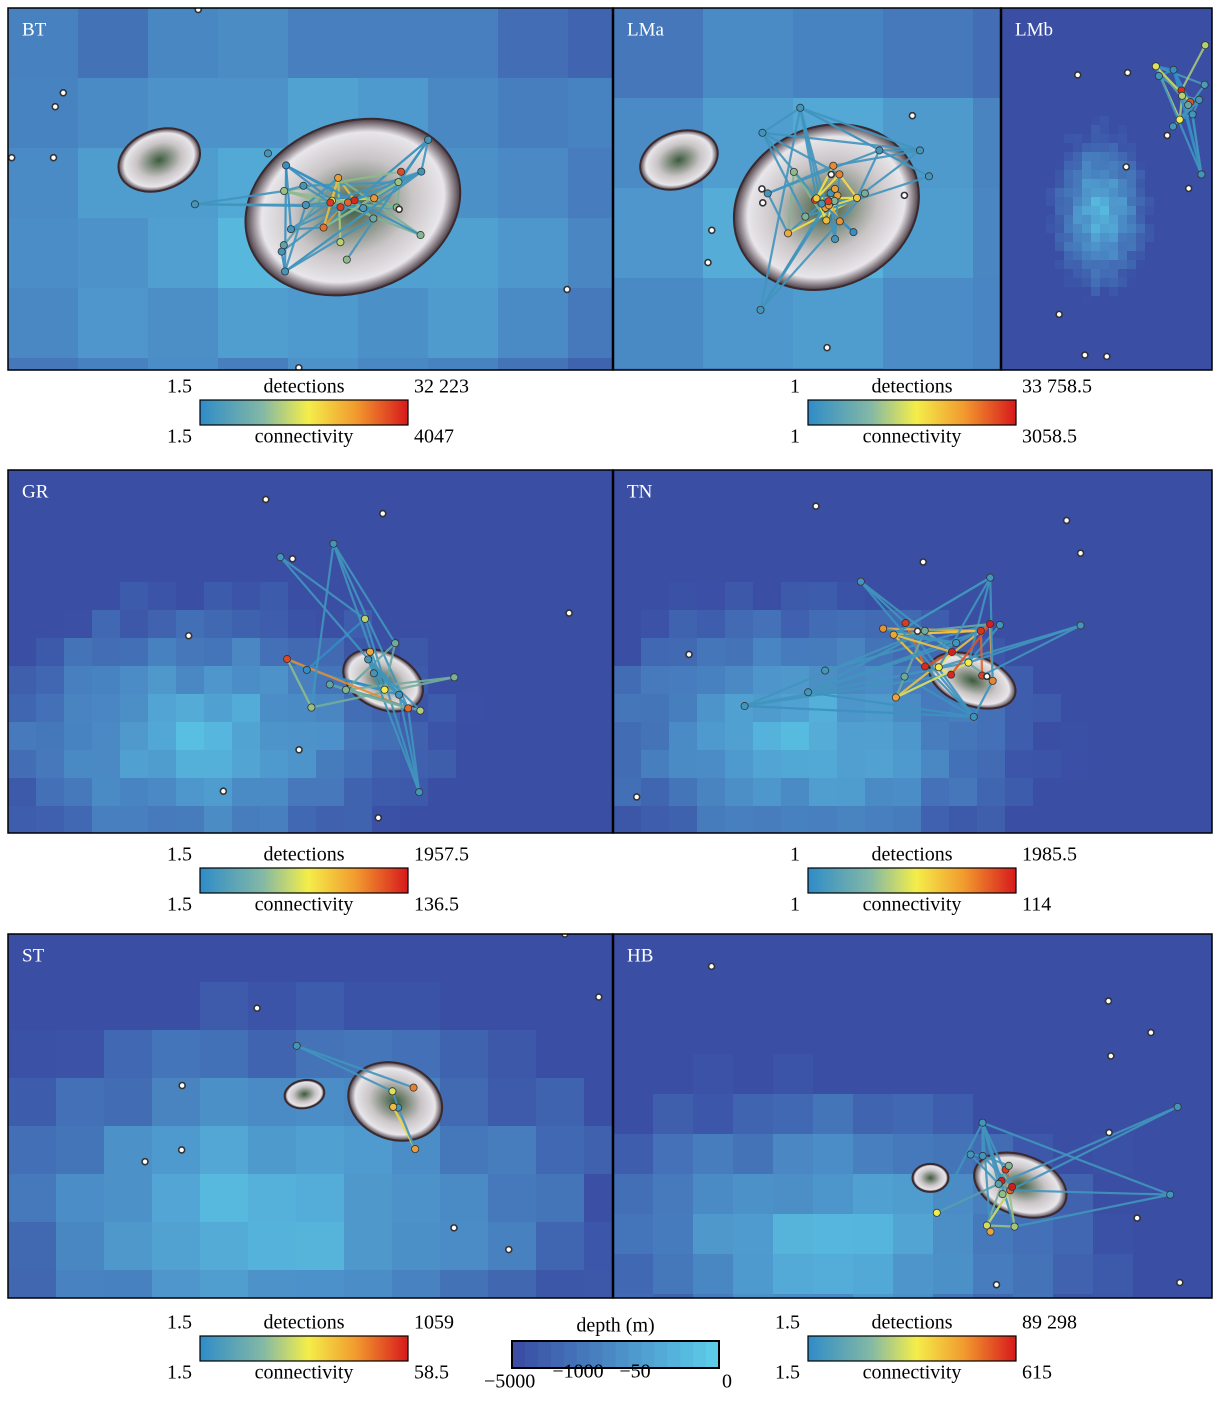  What do you see at coordinates (912, 1373) in the screenshot?
I see `connectivity-label: connectivity` at bounding box center [912, 1373].